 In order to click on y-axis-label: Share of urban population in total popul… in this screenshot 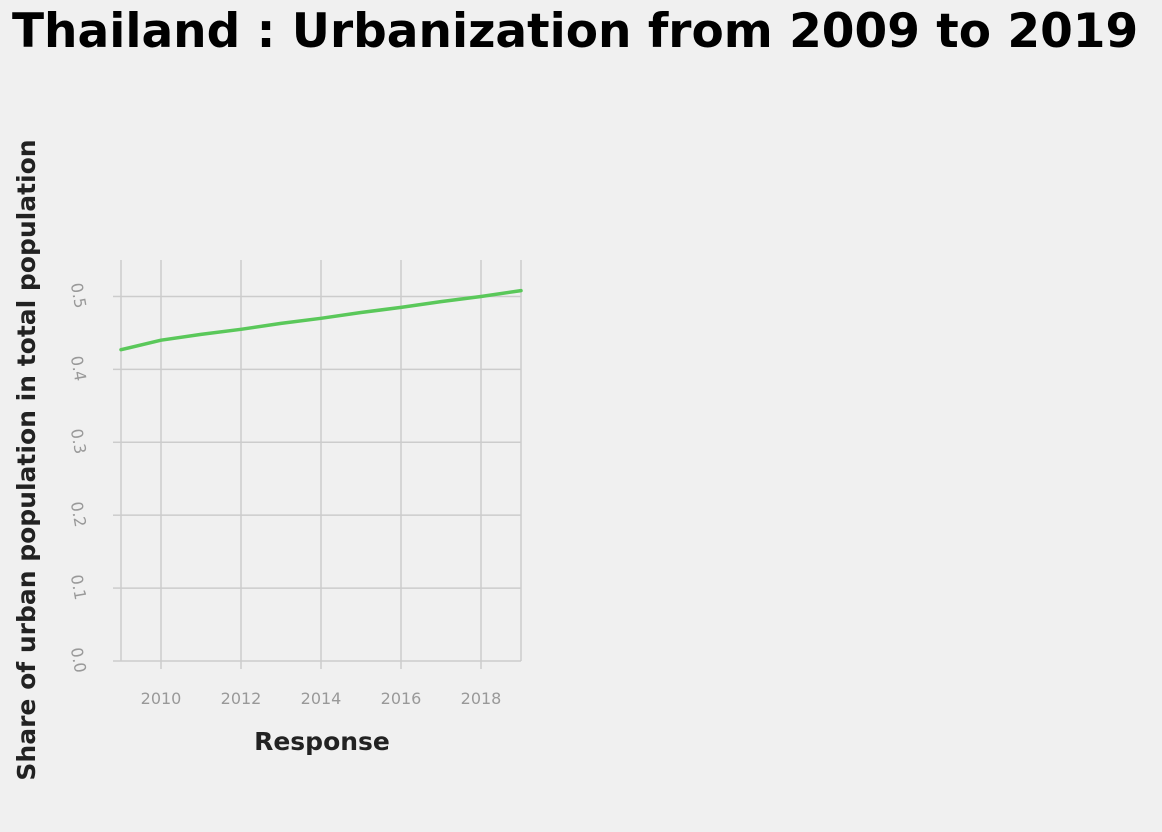, I will do `click(26, 459)`.